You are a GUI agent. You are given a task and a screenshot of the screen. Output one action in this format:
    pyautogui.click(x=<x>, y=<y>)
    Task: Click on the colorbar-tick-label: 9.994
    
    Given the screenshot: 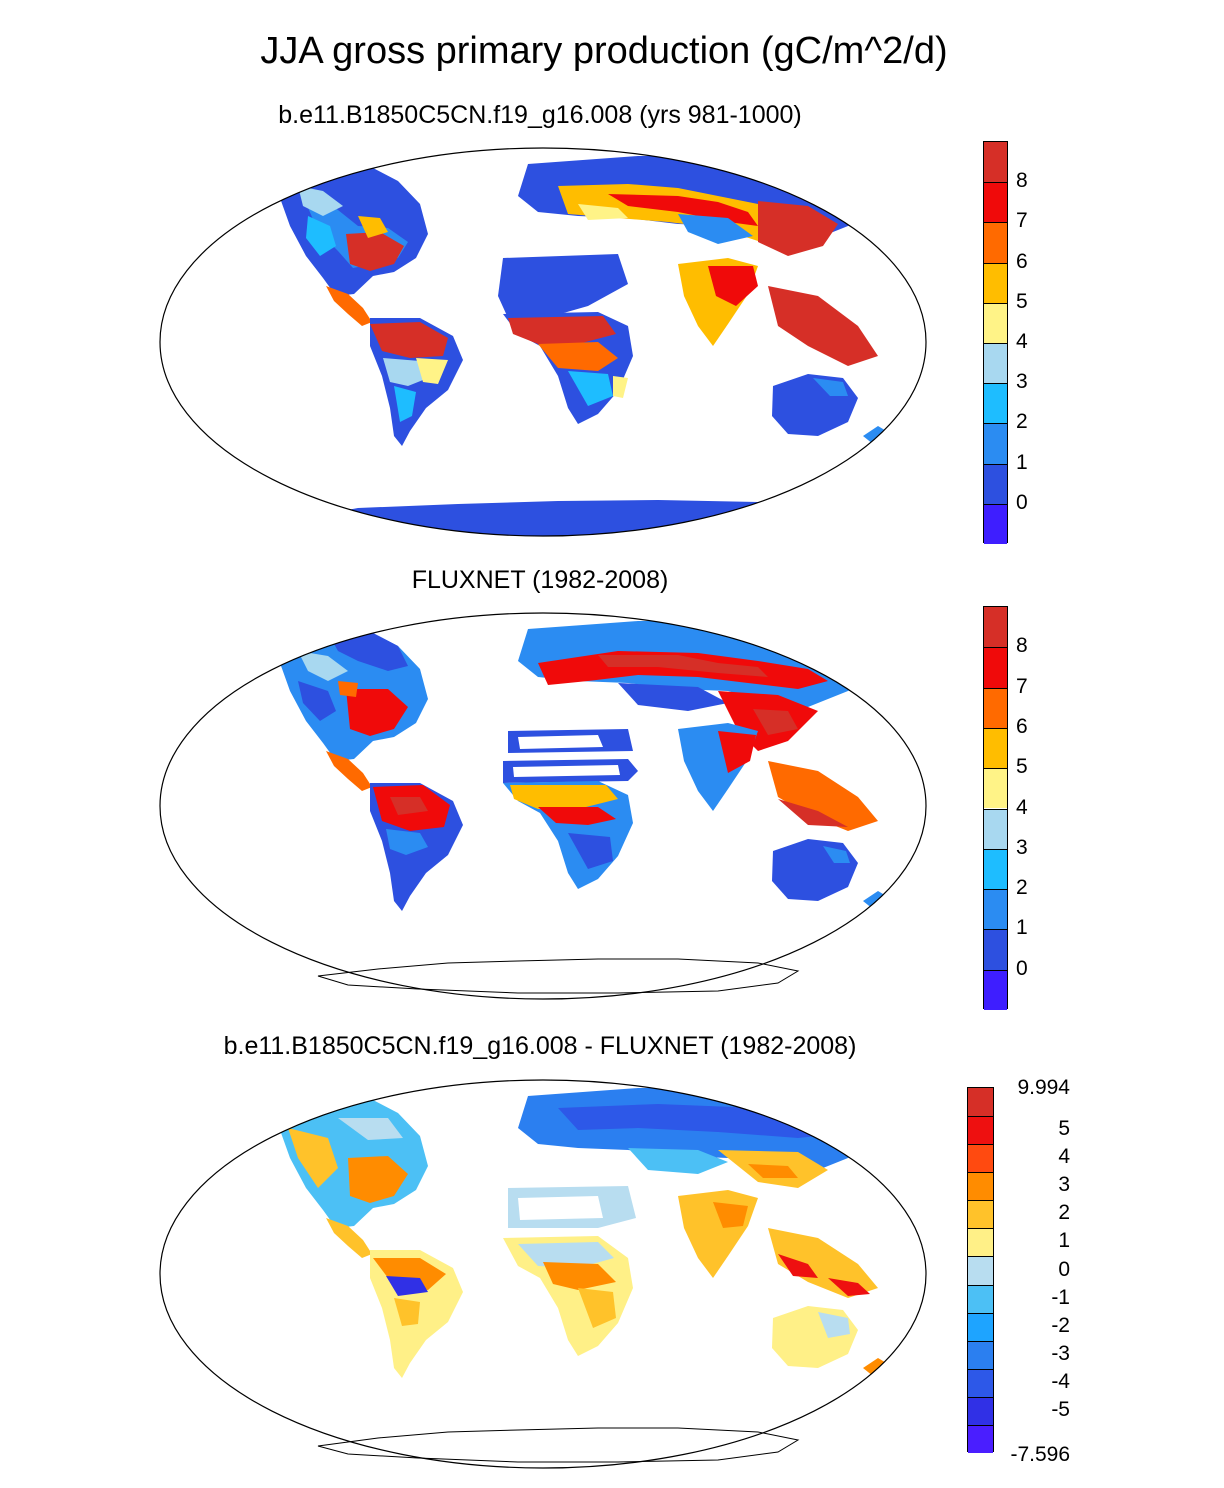 What is the action you would take?
    pyautogui.click(x=1043, y=1087)
    